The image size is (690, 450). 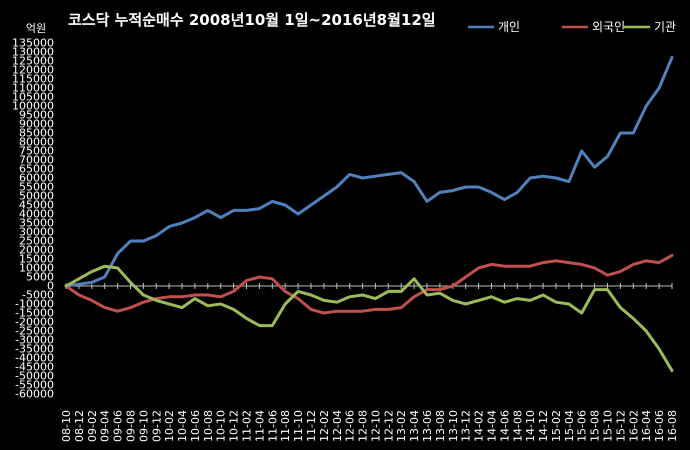 What do you see at coordinates (36, 178) in the screenshot?
I see `y-tick-label: 60000` at bounding box center [36, 178].